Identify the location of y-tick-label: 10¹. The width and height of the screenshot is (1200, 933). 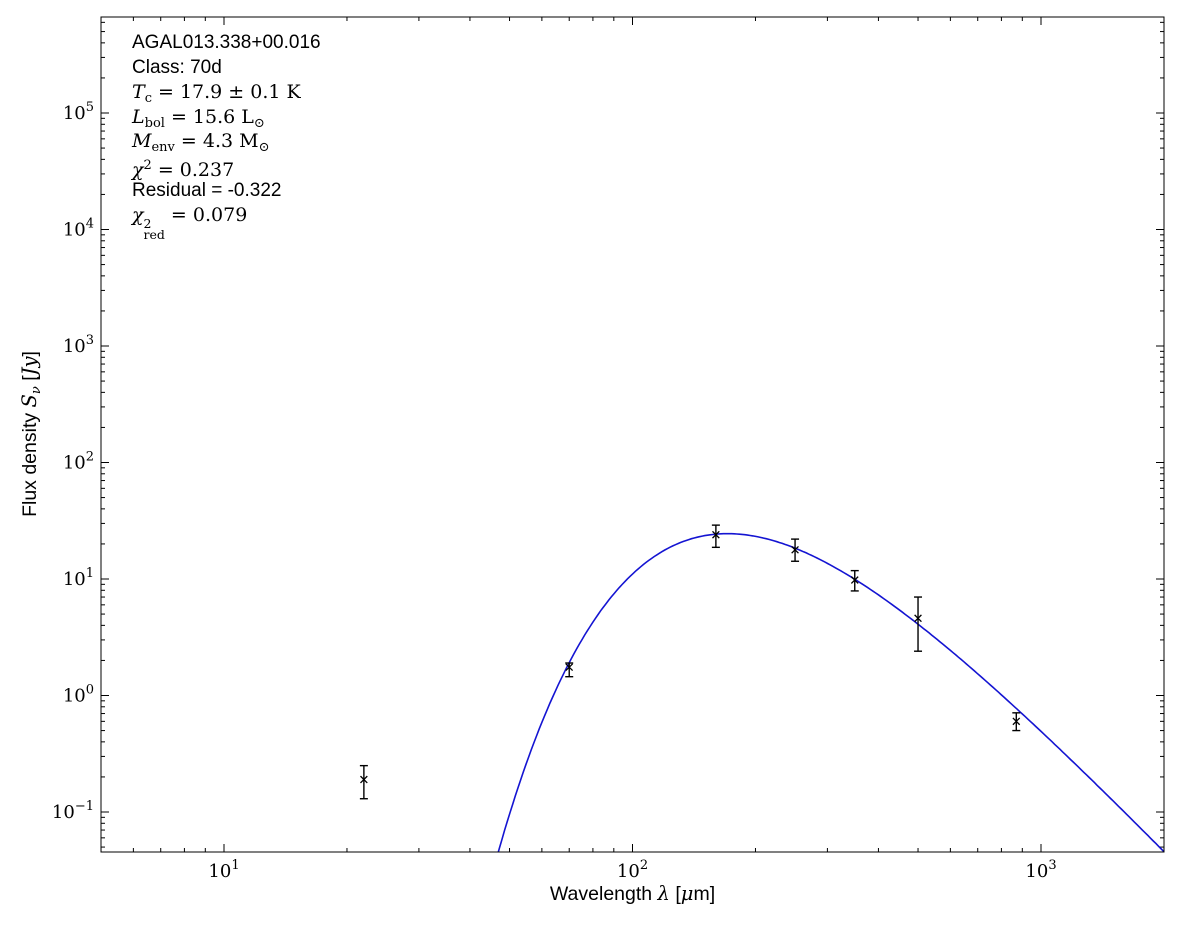
(78, 578).